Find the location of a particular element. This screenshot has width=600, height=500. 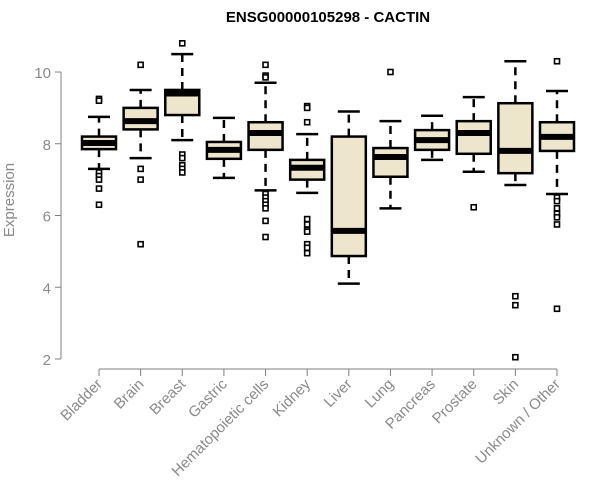

y-tick-label: 2 is located at coordinates (47, 360).